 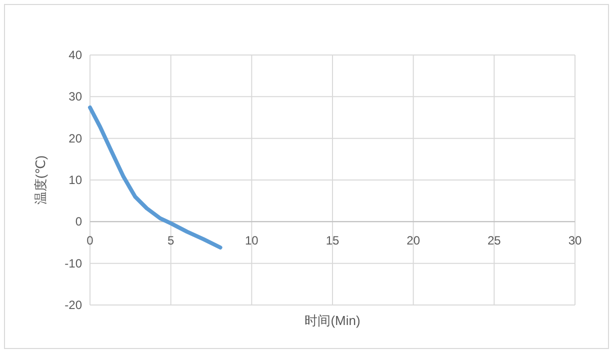 What do you see at coordinates (332, 320) in the screenshot?
I see `x-axis-title: 时间(Min)` at bounding box center [332, 320].